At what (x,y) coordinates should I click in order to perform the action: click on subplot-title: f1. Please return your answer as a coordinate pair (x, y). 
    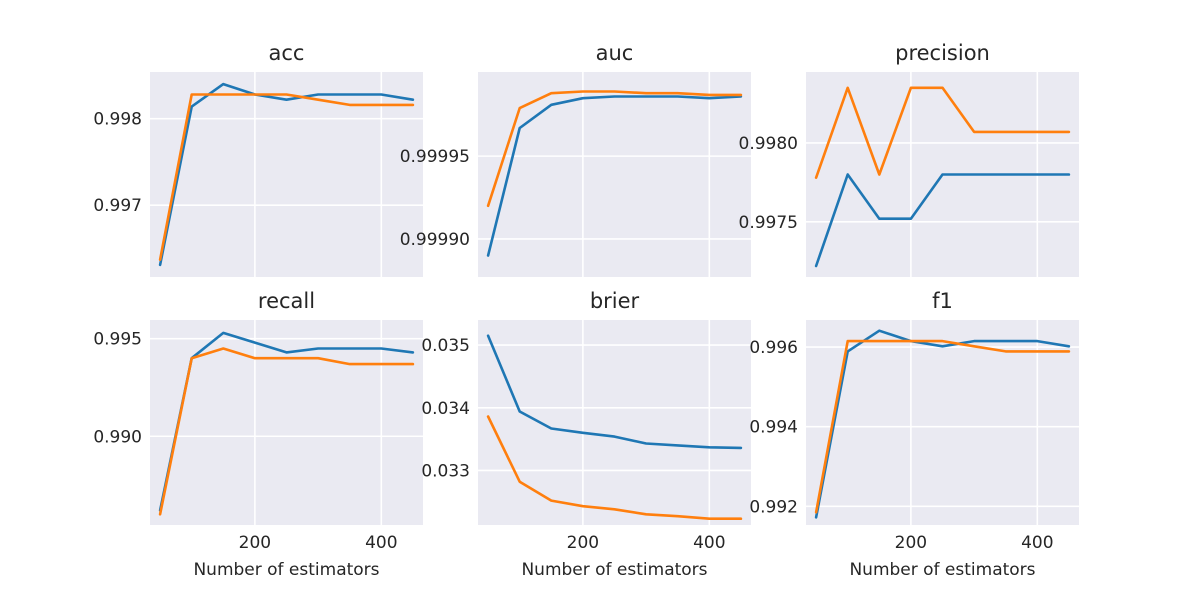
    Looking at the image, I should click on (942, 301).